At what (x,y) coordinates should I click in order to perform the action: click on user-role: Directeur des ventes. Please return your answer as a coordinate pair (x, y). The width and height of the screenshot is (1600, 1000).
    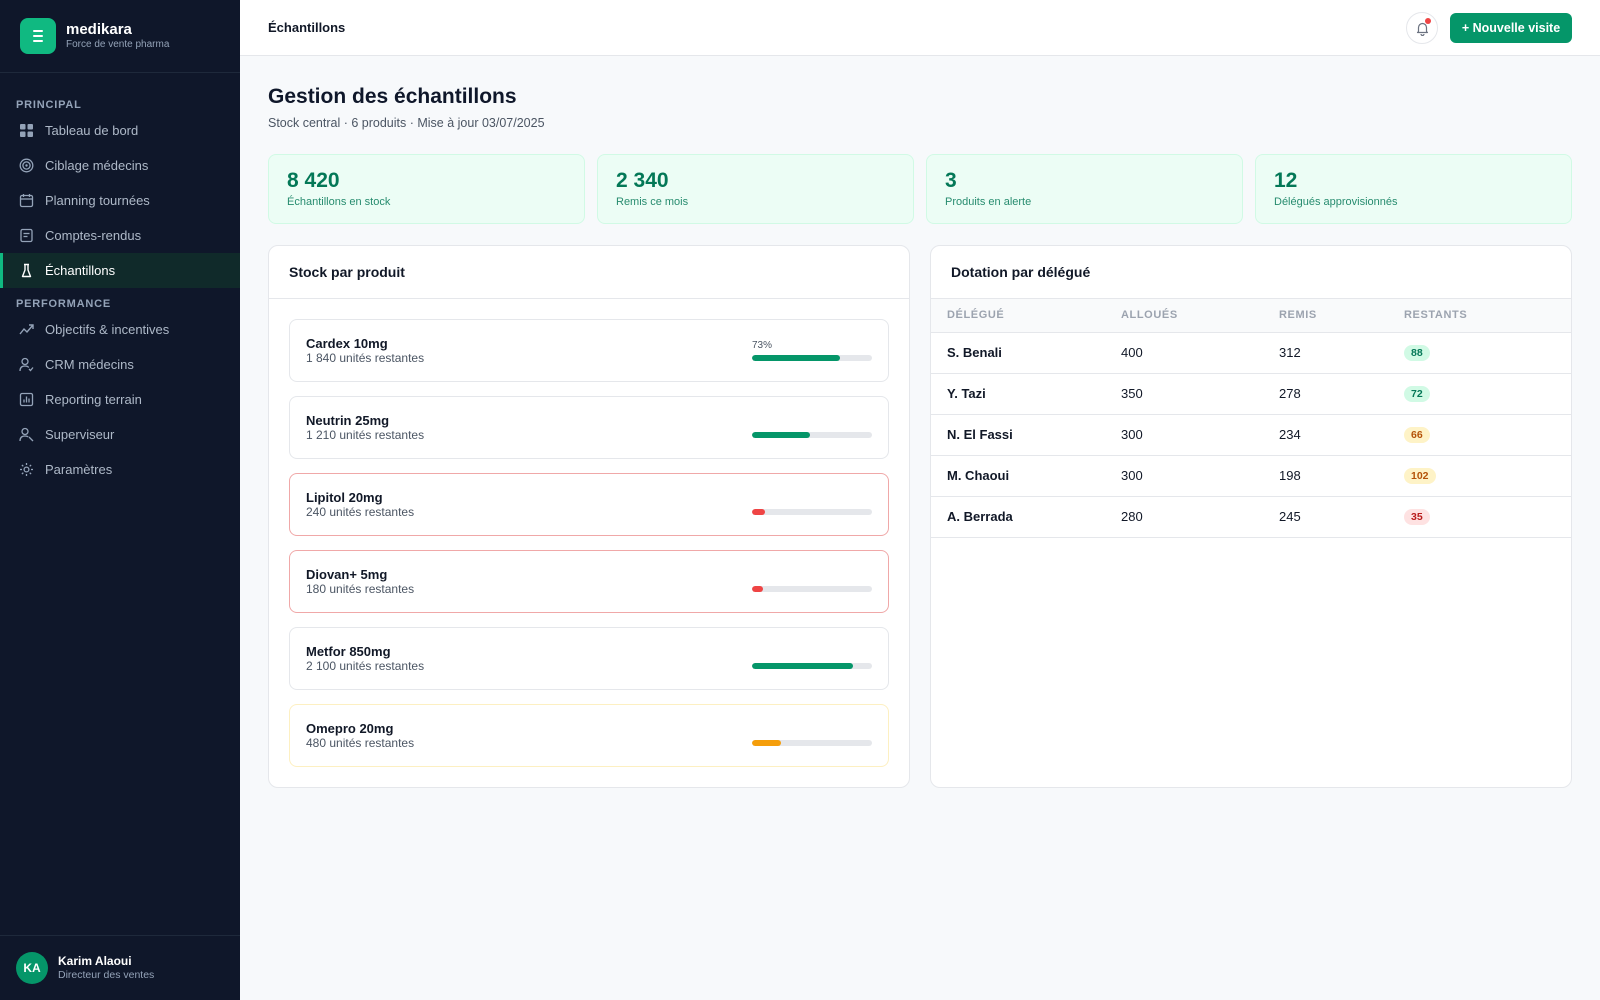
    Looking at the image, I should click on (106, 975).